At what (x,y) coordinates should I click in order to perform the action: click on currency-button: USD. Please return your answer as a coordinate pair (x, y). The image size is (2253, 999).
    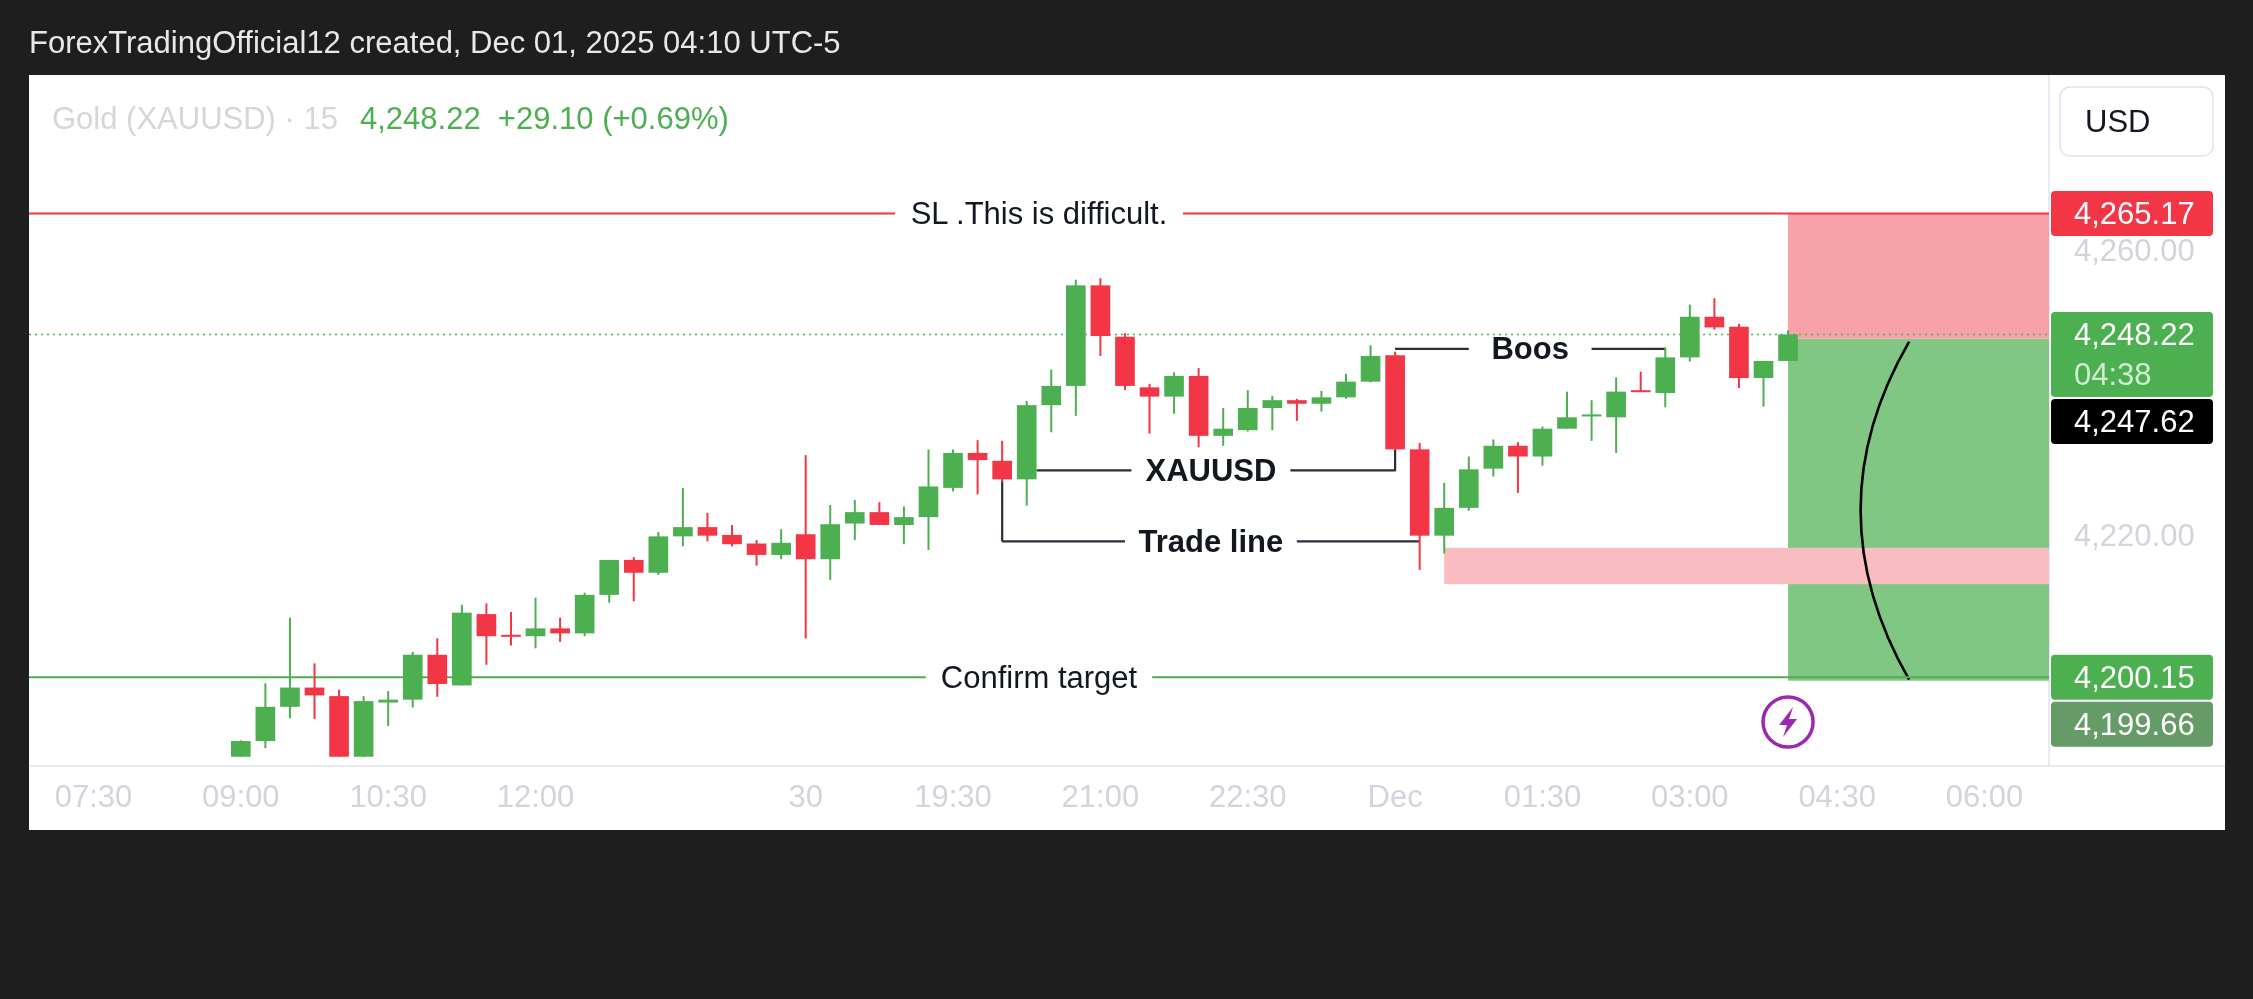
    Looking at the image, I should click on (2136, 121).